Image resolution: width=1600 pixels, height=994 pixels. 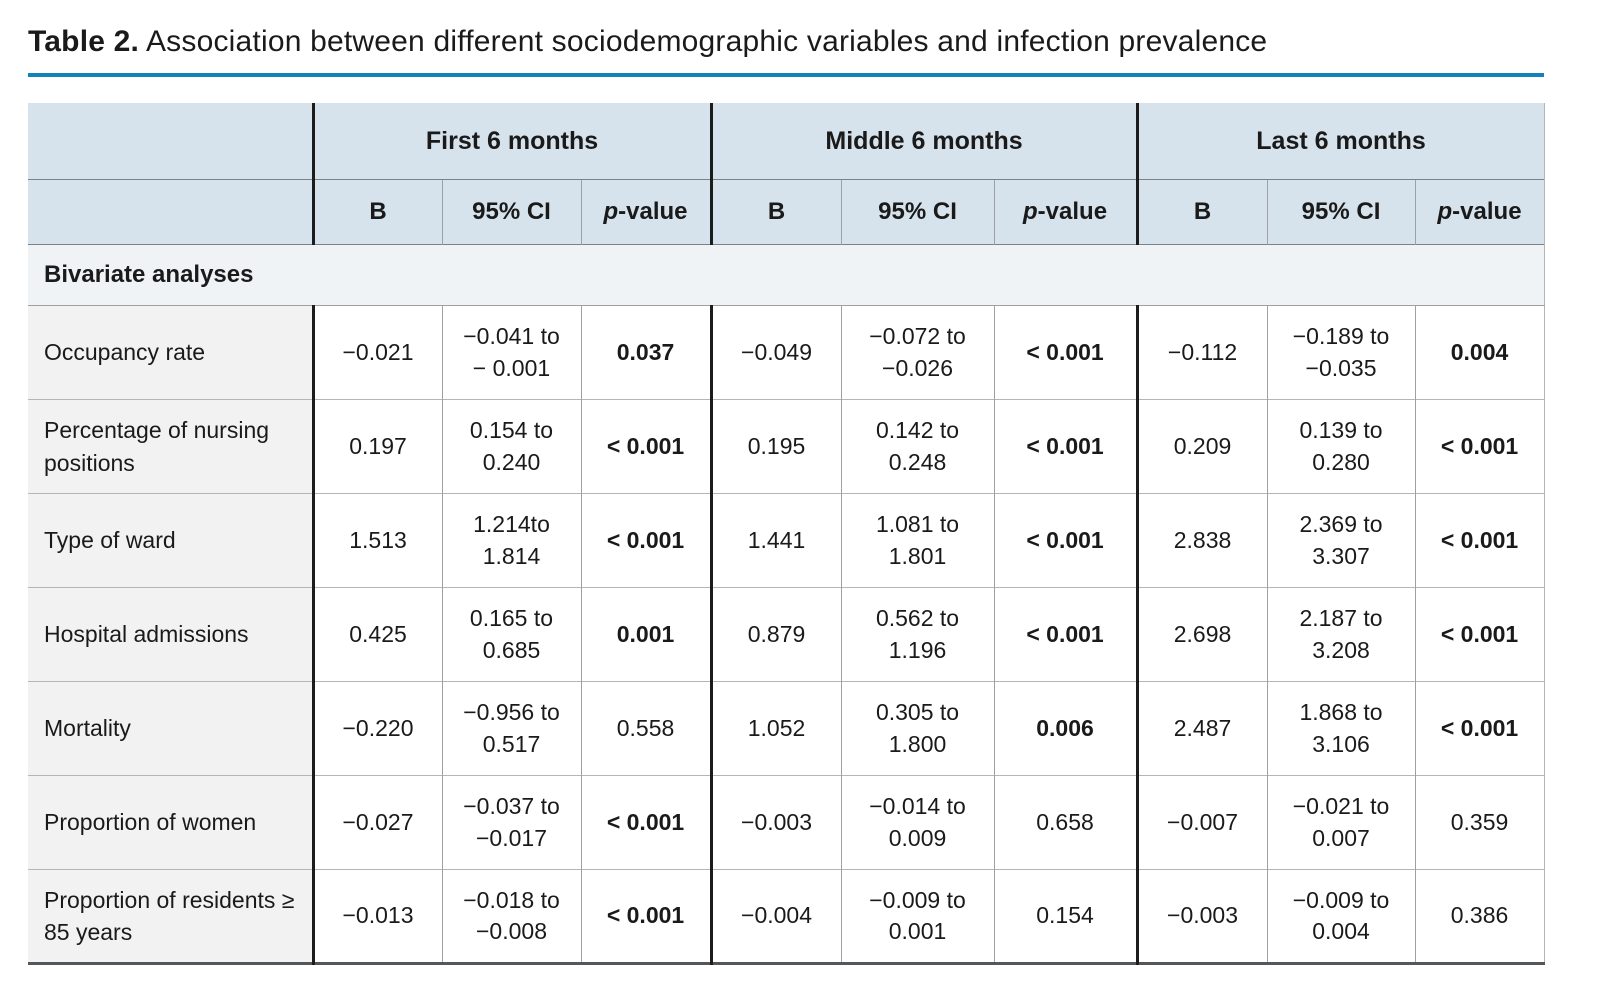 I want to click on cell-ci: 0.142 to 0.248, so click(x=917, y=446).